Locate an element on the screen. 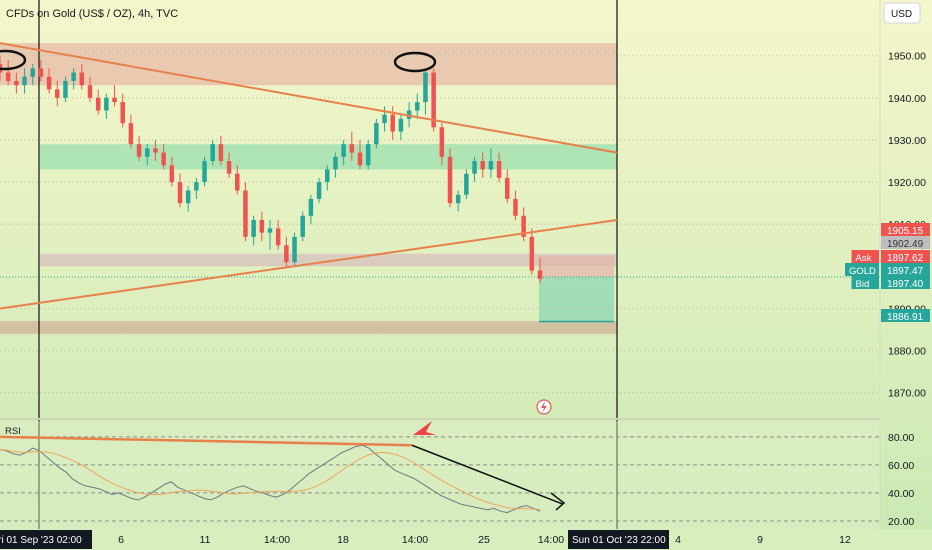  price-axis-tick: 1940.00 is located at coordinates (907, 99).